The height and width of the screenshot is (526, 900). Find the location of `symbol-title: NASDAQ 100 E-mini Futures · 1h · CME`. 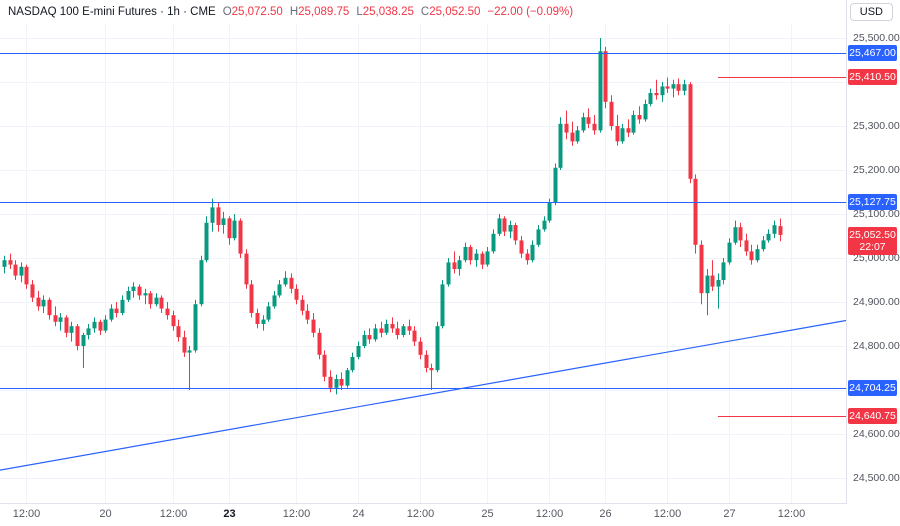

symbol-title: NASDAQ 100 E-mini Futures · 1h · CME is located at coordinates (112, 12).